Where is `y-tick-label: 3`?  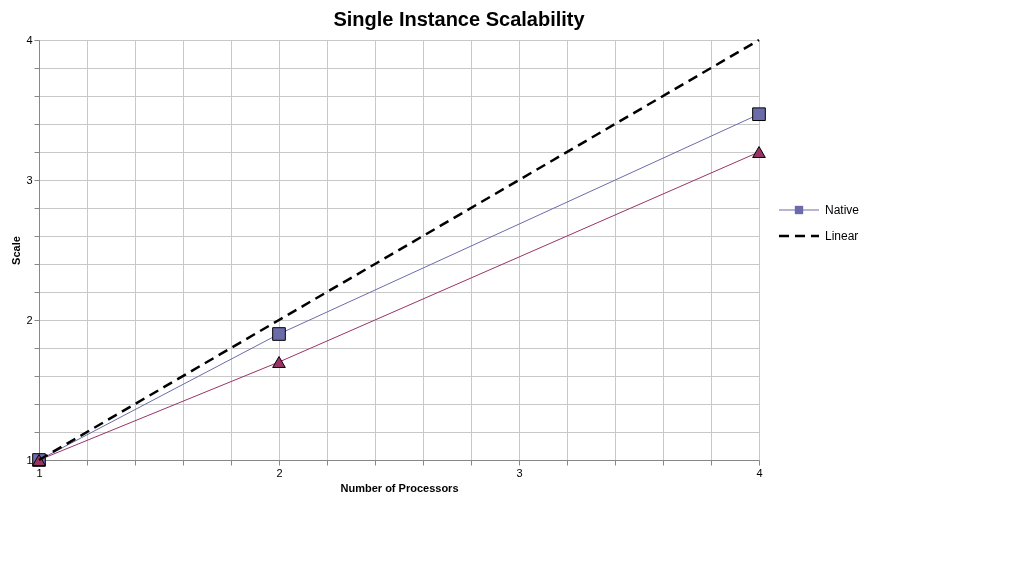 y-tick-label: 3 is located at coordinates (29, 179).